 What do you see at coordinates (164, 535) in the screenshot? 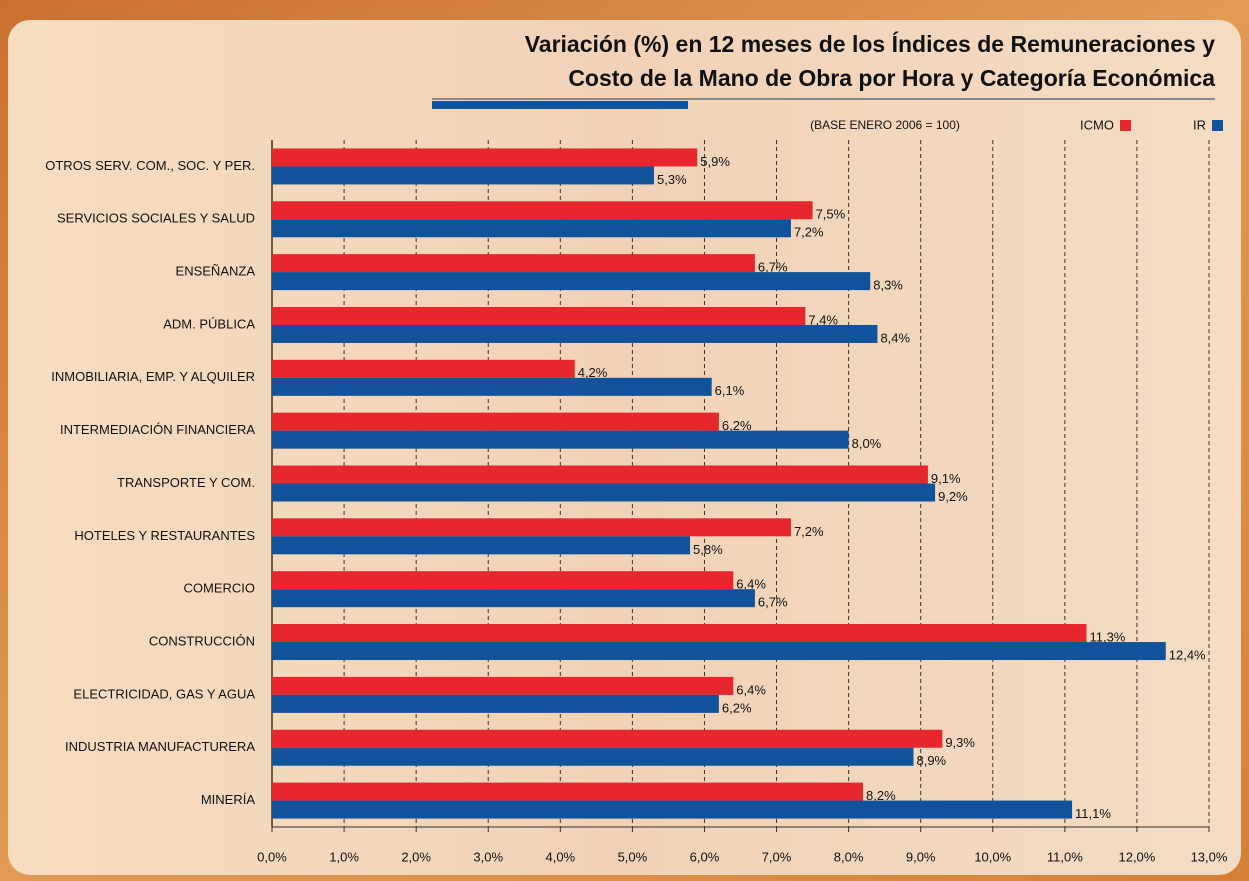
I see `y-tick-label: HOTELES Y RESTAURANTES` at bounding box center [164, 535].